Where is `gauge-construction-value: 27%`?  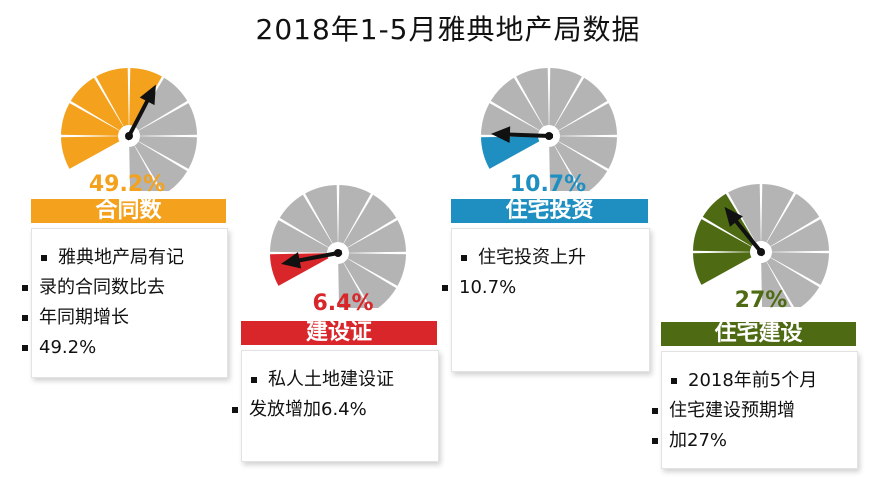 gauge-construction-value: 27% is located at coordinates (761, 300).